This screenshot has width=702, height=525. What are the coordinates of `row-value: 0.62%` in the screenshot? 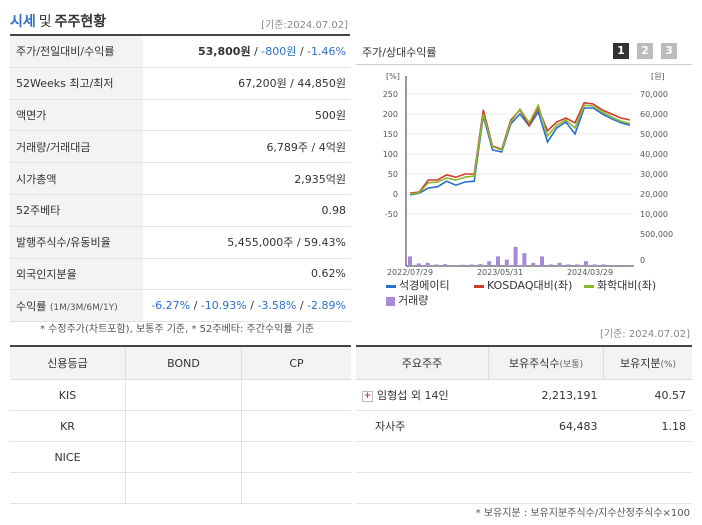 It's located at (246, 274).